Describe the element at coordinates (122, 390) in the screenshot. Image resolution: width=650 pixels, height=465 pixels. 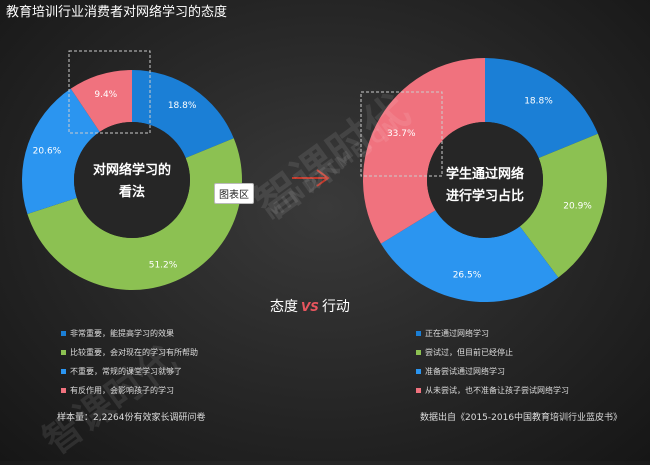
I see `legend-label: 有反作用，会影响孩子的学习` at that location.